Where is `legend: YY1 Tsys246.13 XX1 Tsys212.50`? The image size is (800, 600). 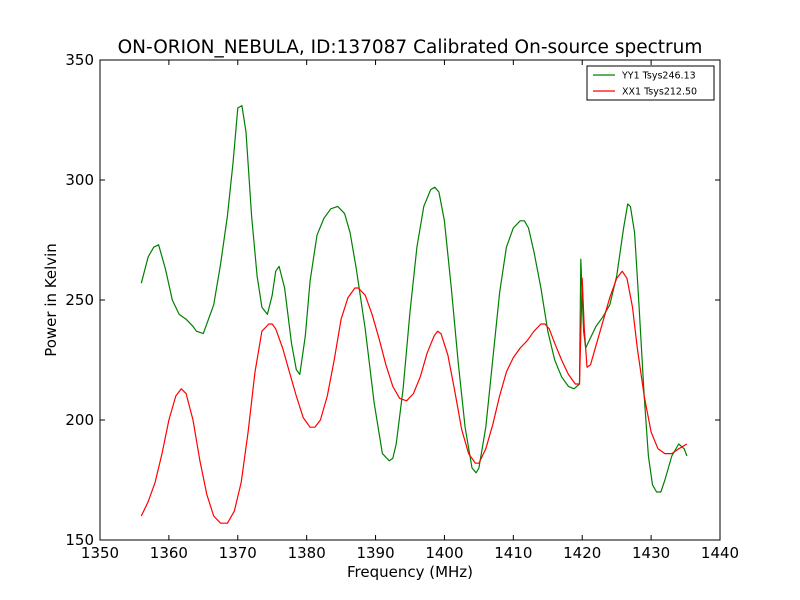
legend: YY1 Tsys246.13 XX1 Tsys212.50 is located at coordinates (650, 83).